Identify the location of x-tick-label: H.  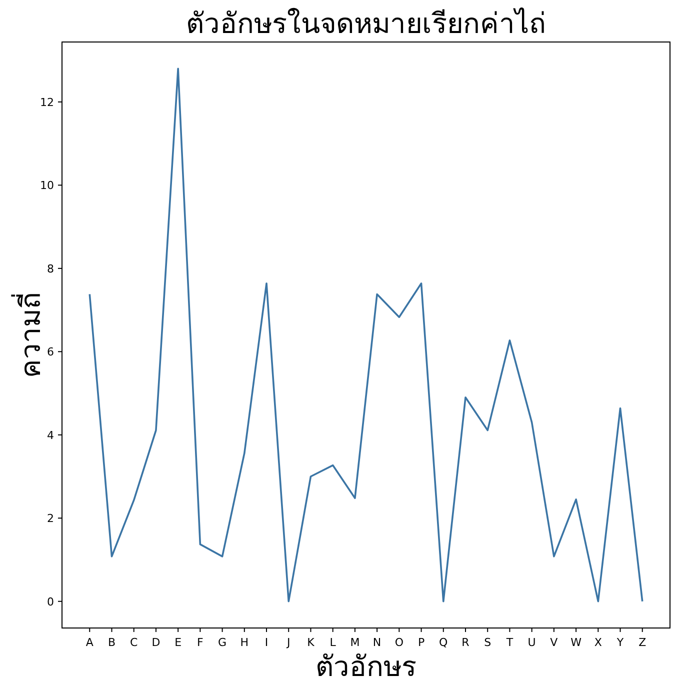
(244, 642).